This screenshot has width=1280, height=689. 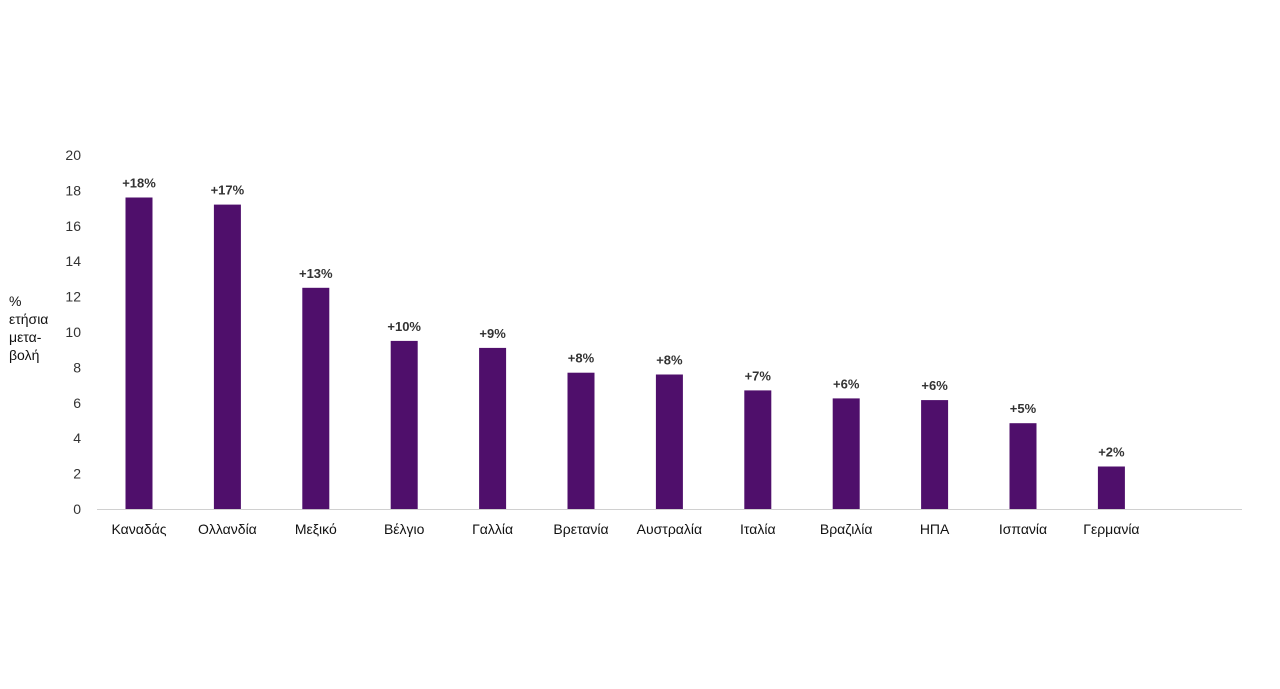 What do you see at coordinates (73, 155) in the screenshot?
I see `y-tick-label: 20` at bounding box center [73, 155].